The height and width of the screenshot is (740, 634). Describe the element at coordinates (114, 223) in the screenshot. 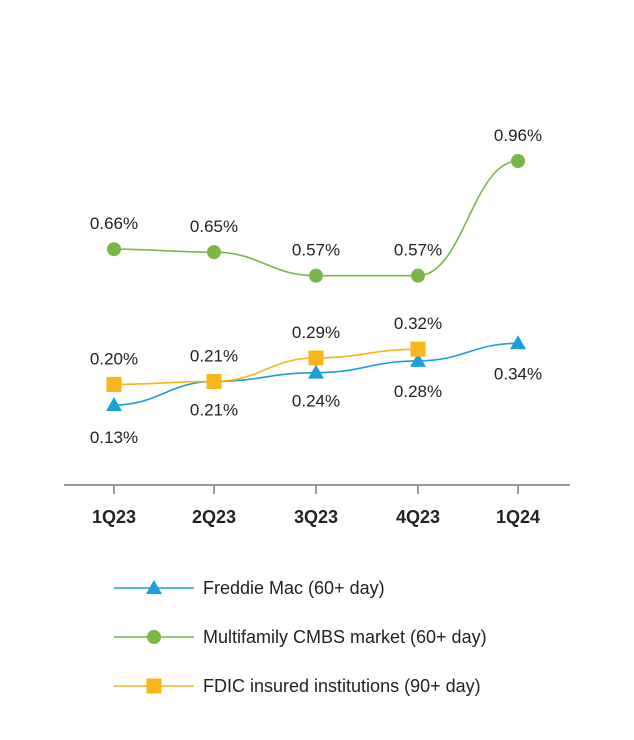

I see `data-label: 0.66%` at that location.